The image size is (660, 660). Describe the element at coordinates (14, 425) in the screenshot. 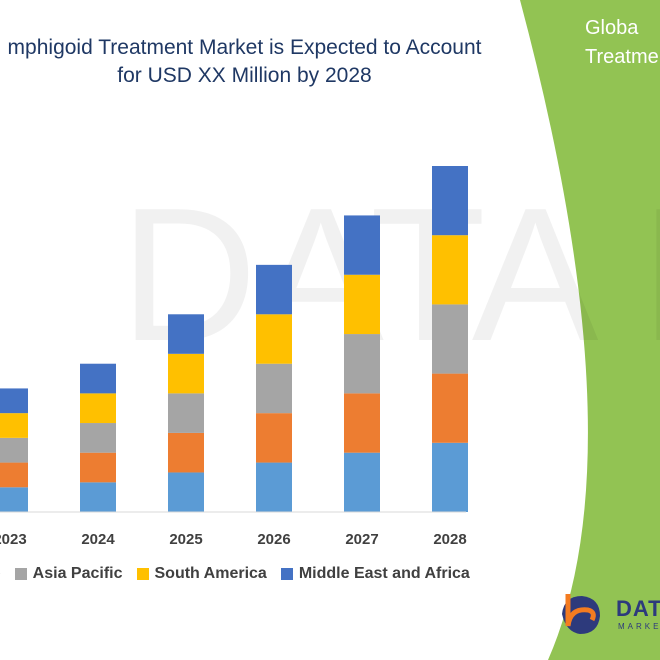

I see `bar-2023-south-america` at that location.